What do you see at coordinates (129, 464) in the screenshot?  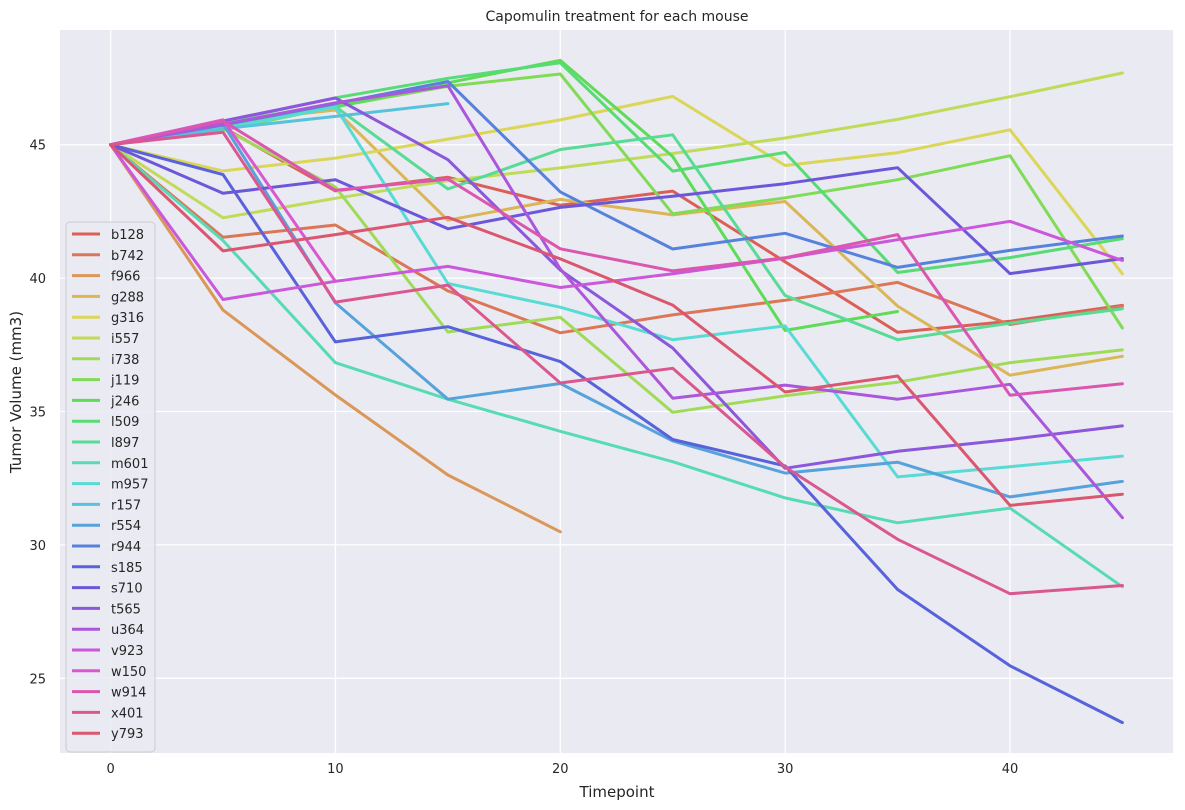 I see `legend-label: m601` at bounding box center [129, 464].